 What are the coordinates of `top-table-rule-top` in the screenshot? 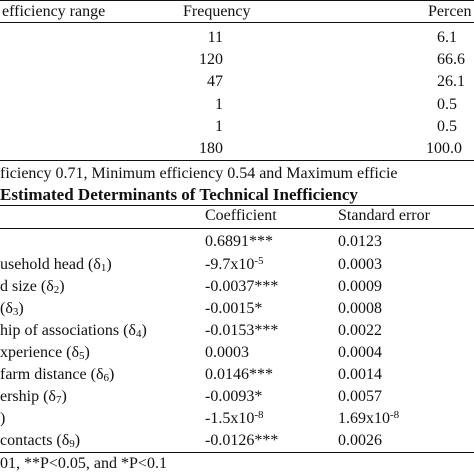 It's located at (237, 0).